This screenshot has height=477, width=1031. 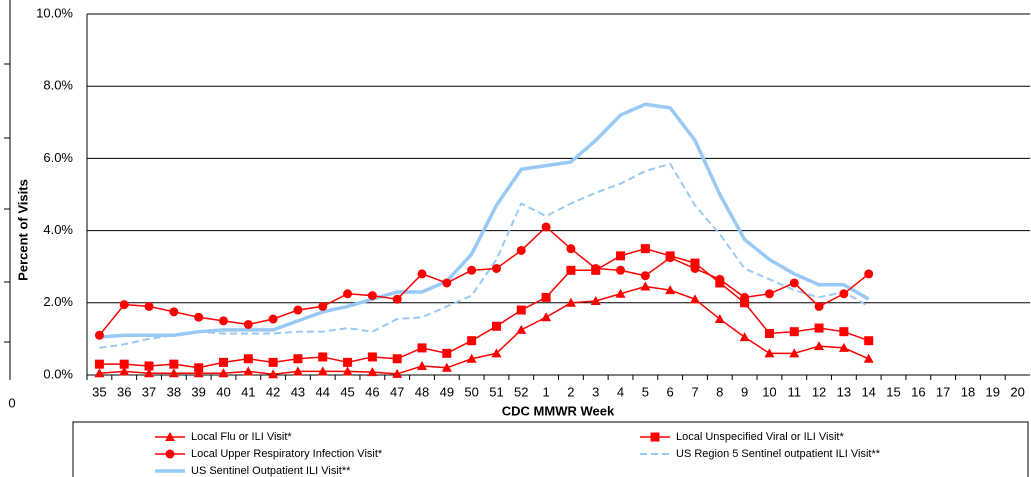 What do you see at coordinates (694, 391) in the screenshot?
I see `x-tick-label: 7` at bounding box center [694, 391].